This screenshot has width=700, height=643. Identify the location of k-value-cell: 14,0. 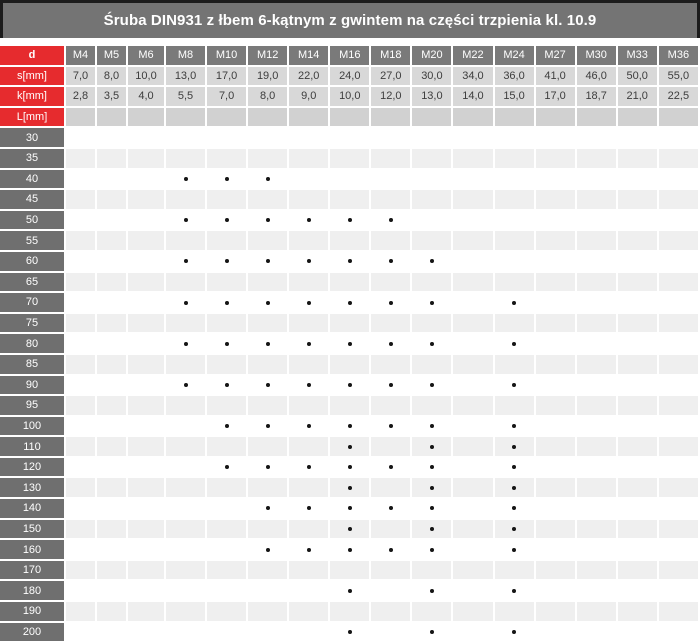
(474, 97).